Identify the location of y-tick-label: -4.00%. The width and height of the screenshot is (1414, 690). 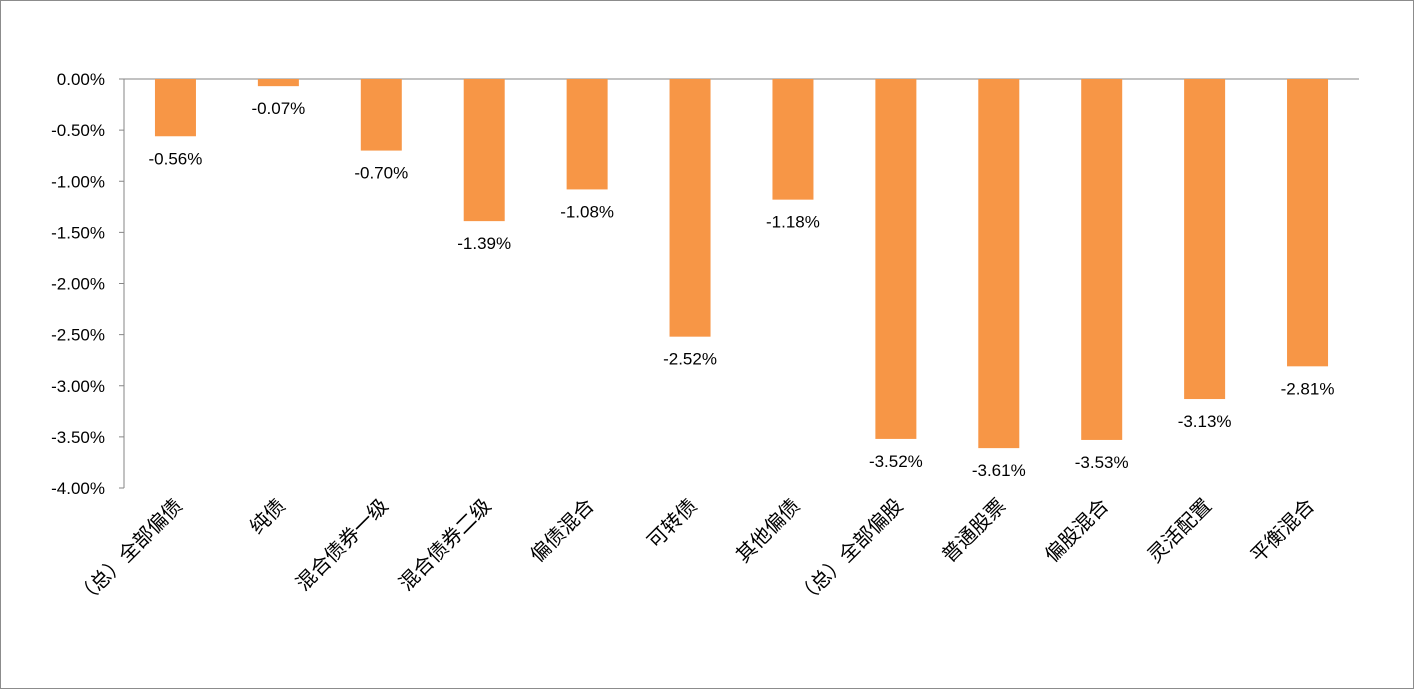
(78, 488).